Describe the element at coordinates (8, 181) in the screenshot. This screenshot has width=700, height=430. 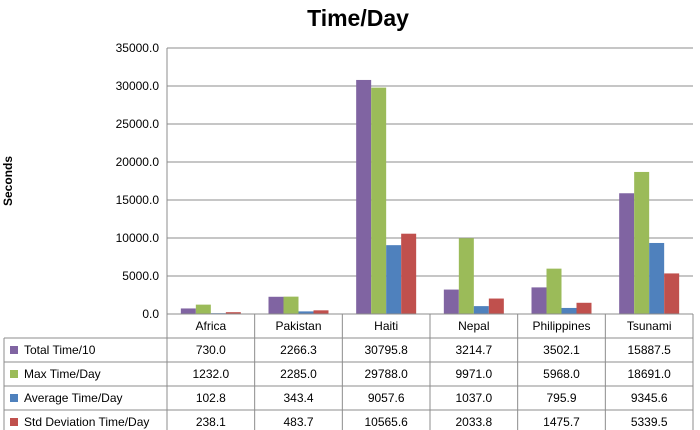
I see `y-axis-label: Seconds` at that location.